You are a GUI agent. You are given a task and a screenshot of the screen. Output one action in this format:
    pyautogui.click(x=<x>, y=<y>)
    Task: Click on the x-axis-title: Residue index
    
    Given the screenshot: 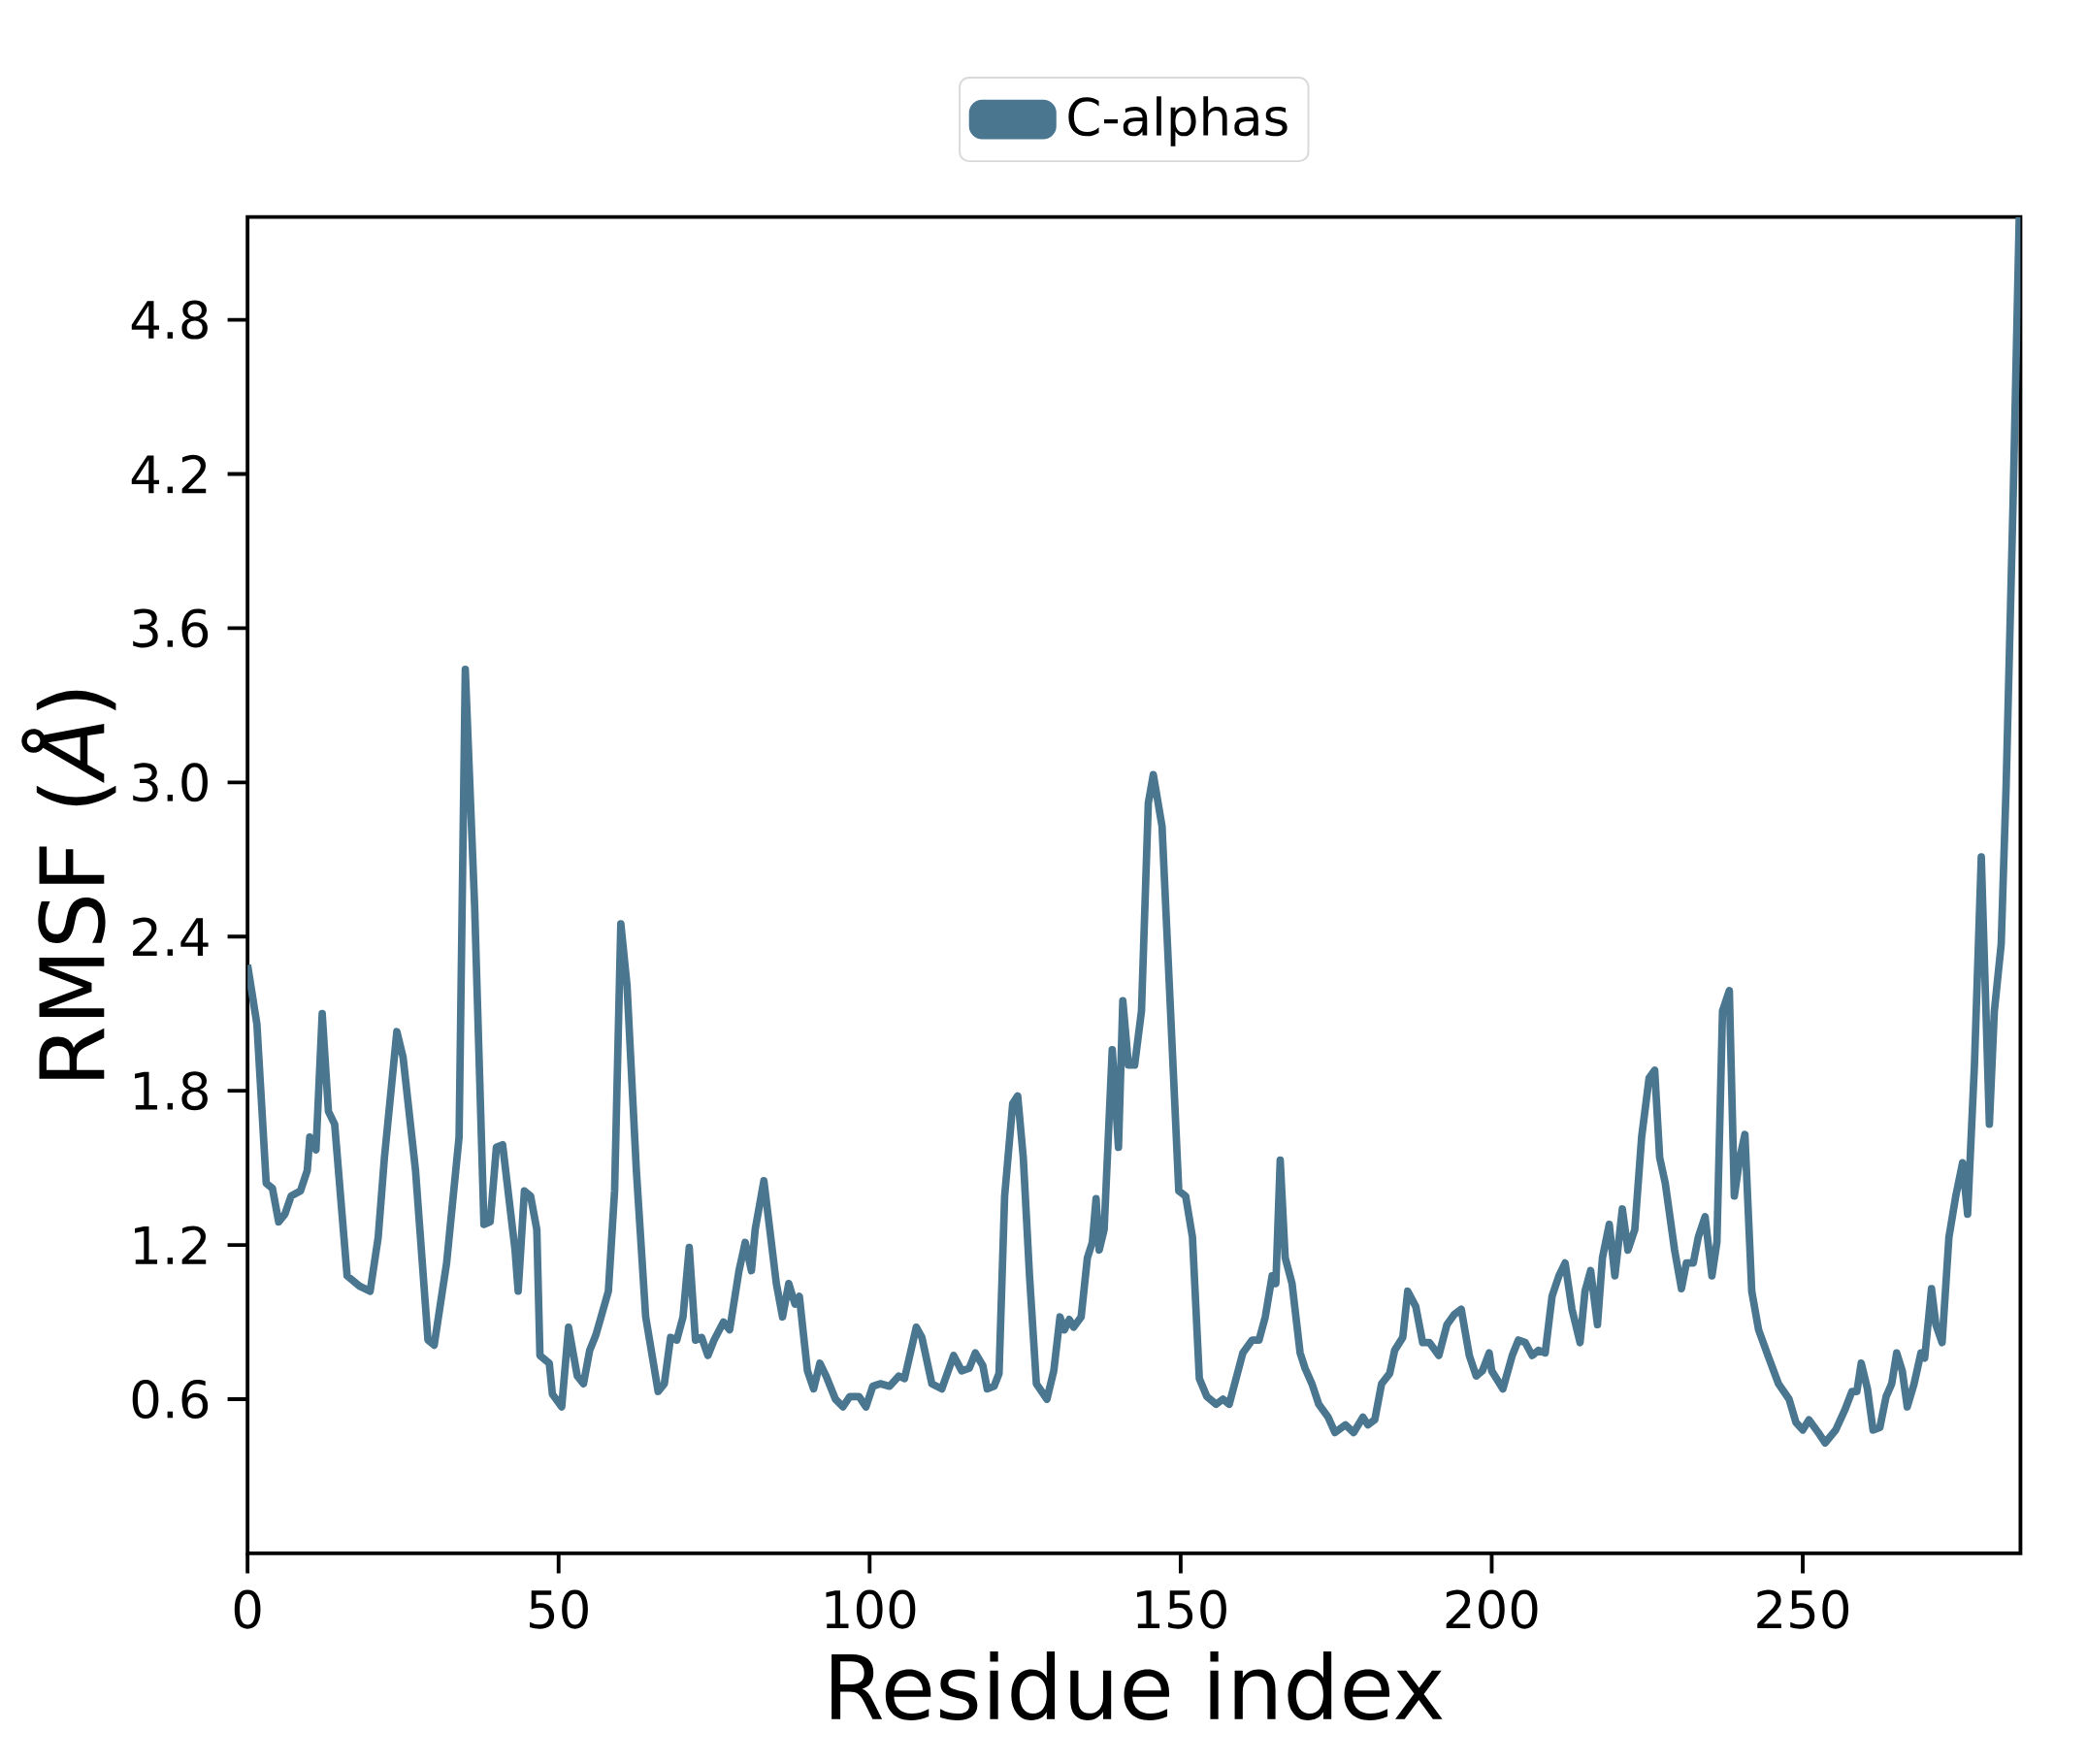 What is the action you would take?
    pyautogui.click(x=1137, y=1686)
    